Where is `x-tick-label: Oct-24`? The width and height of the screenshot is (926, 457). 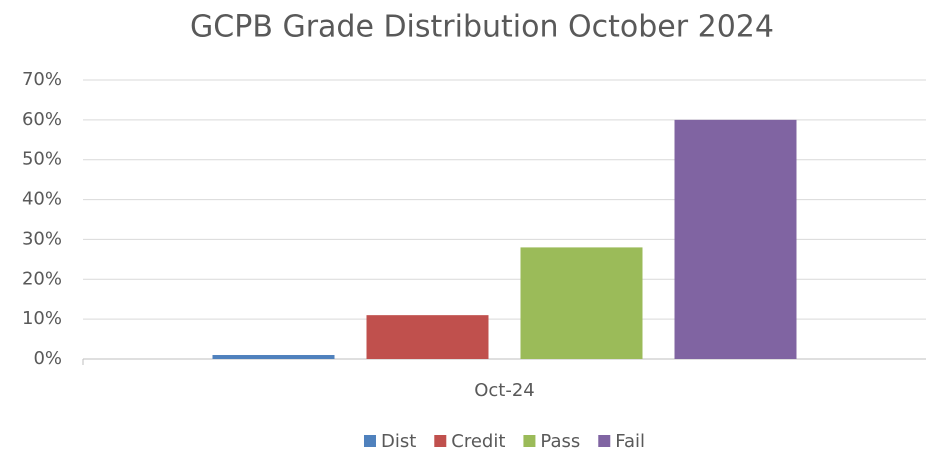
x-tick-label: Oct-24 is located at coordinates (504, 390).